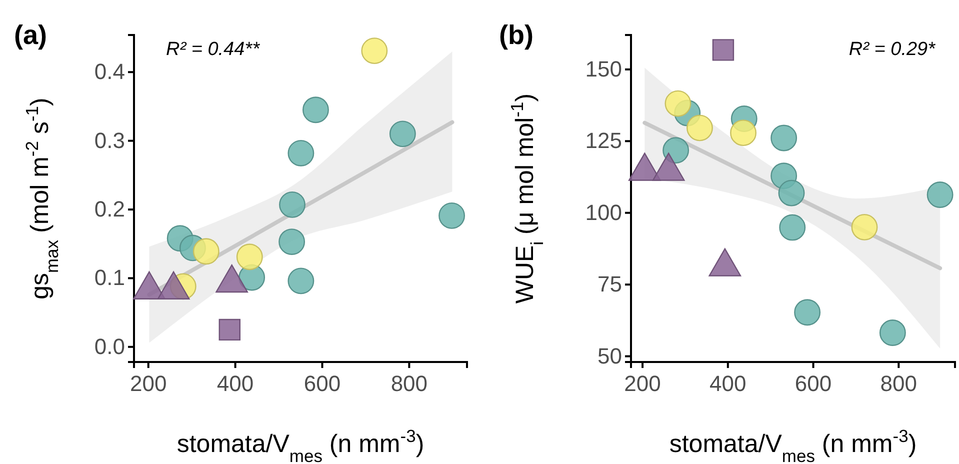  I want to click on y-tick-label: 0.0, so click(109, 346).